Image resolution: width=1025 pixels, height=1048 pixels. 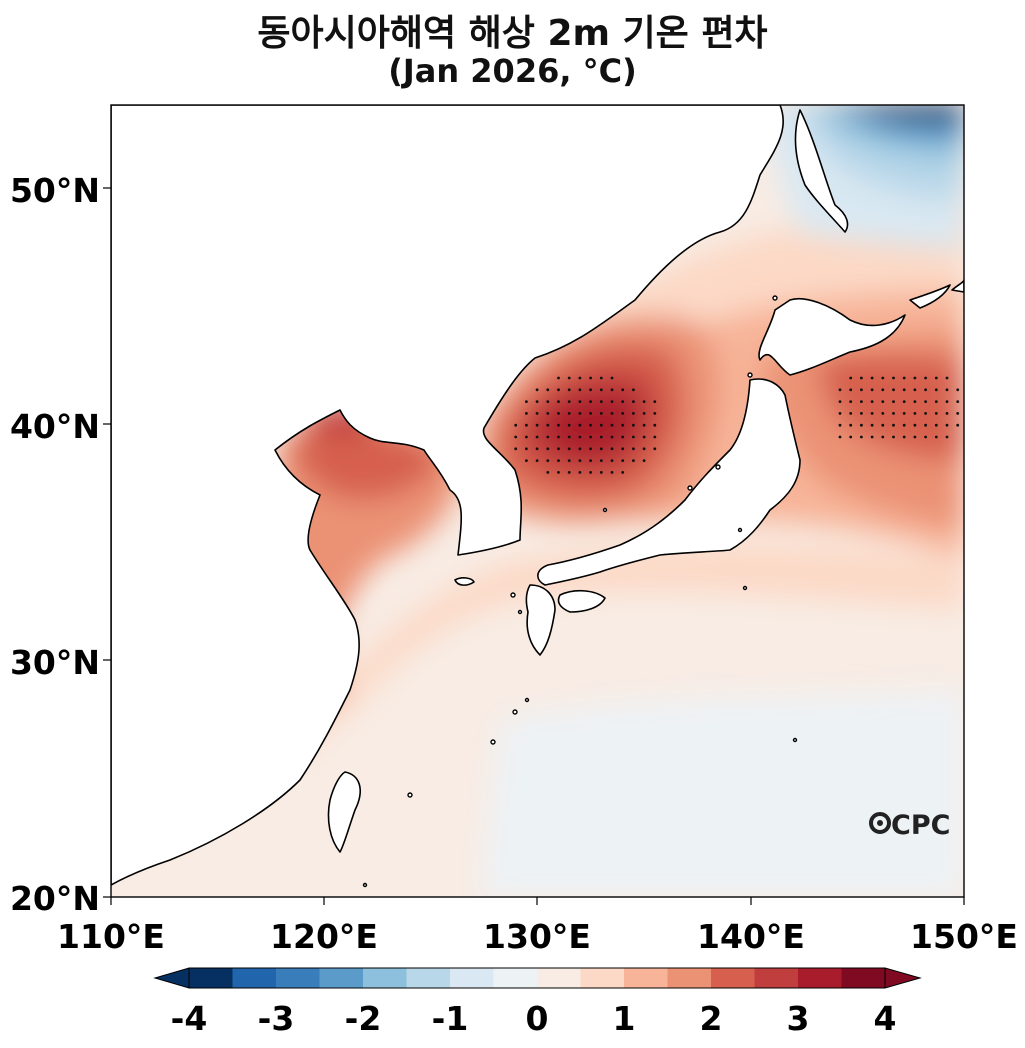 What do you see at coordinates (55, 190) in the screenshot?
I see `y-tick-label-50: 50°N` at bounding box center [55, 190].